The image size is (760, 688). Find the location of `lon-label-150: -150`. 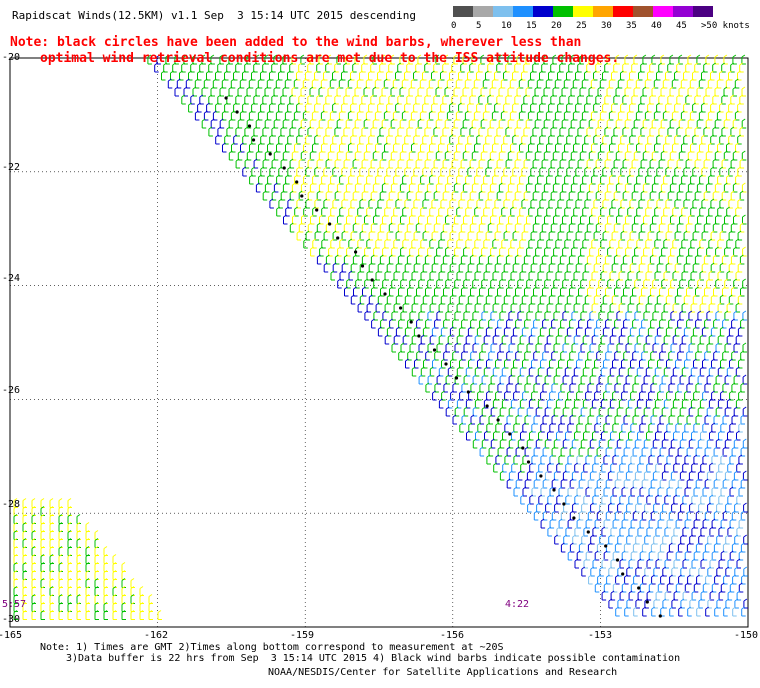

lon-label-150: -150 is located at coordinates (746, 635).